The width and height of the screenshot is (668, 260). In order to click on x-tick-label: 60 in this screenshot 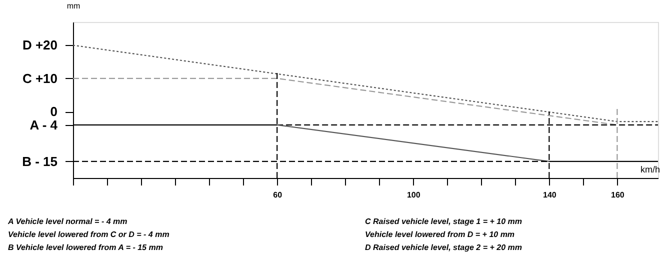, I will do `click(278, 195)`.